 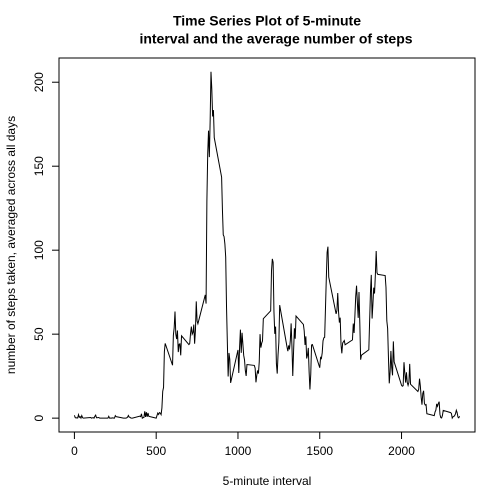 I want to click on y-tick-label: 200, so click(x=39, y=82).